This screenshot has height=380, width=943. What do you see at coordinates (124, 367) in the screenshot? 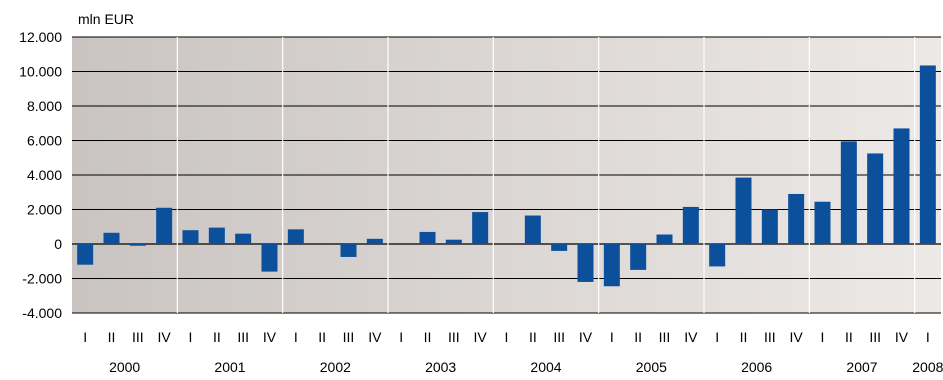
I see `year-label: 2000` at bounding box center [124, 367].